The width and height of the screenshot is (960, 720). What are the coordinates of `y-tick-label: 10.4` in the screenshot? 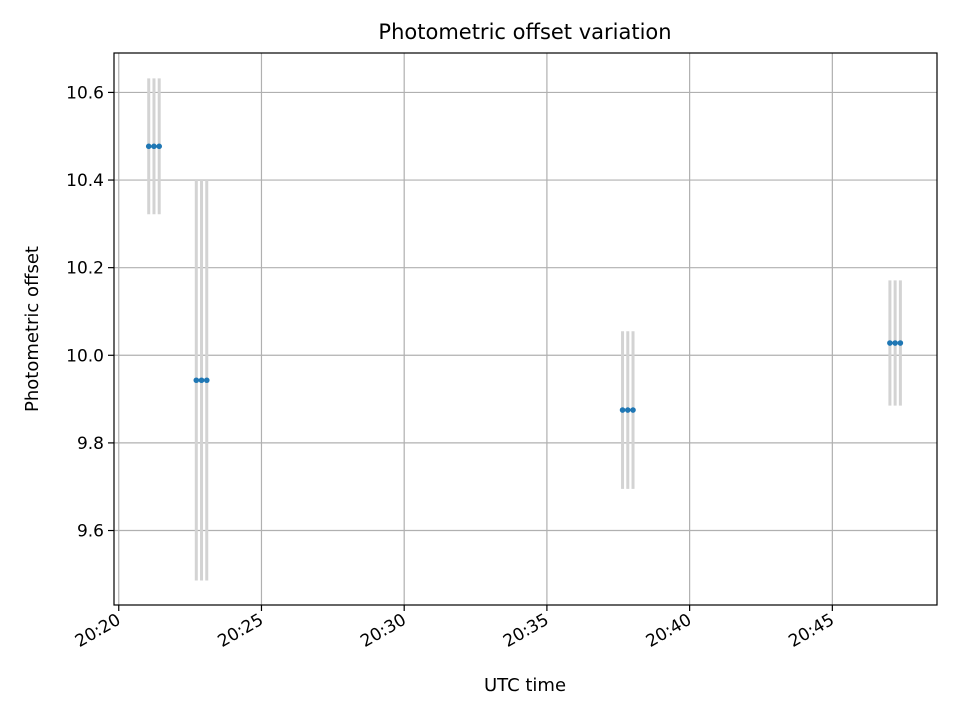 It's located at (85, 181).